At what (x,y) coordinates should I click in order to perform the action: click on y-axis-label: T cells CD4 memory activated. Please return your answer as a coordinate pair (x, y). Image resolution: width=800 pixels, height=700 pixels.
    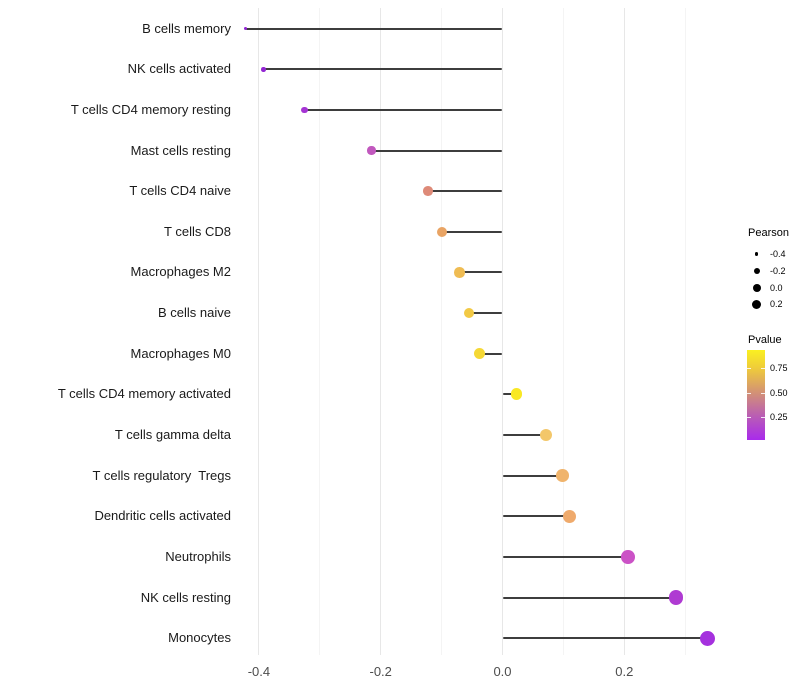
    Looking at the image, I should click on (144, 394).